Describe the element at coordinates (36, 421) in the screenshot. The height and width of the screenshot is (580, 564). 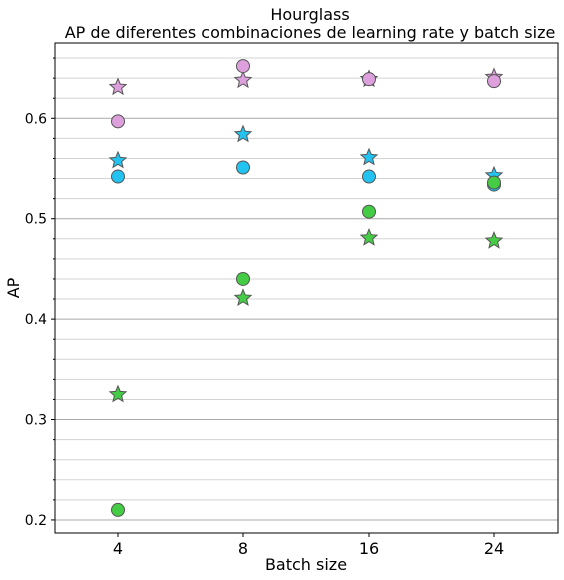
I see `y-tick-label: 0.3` at that location.